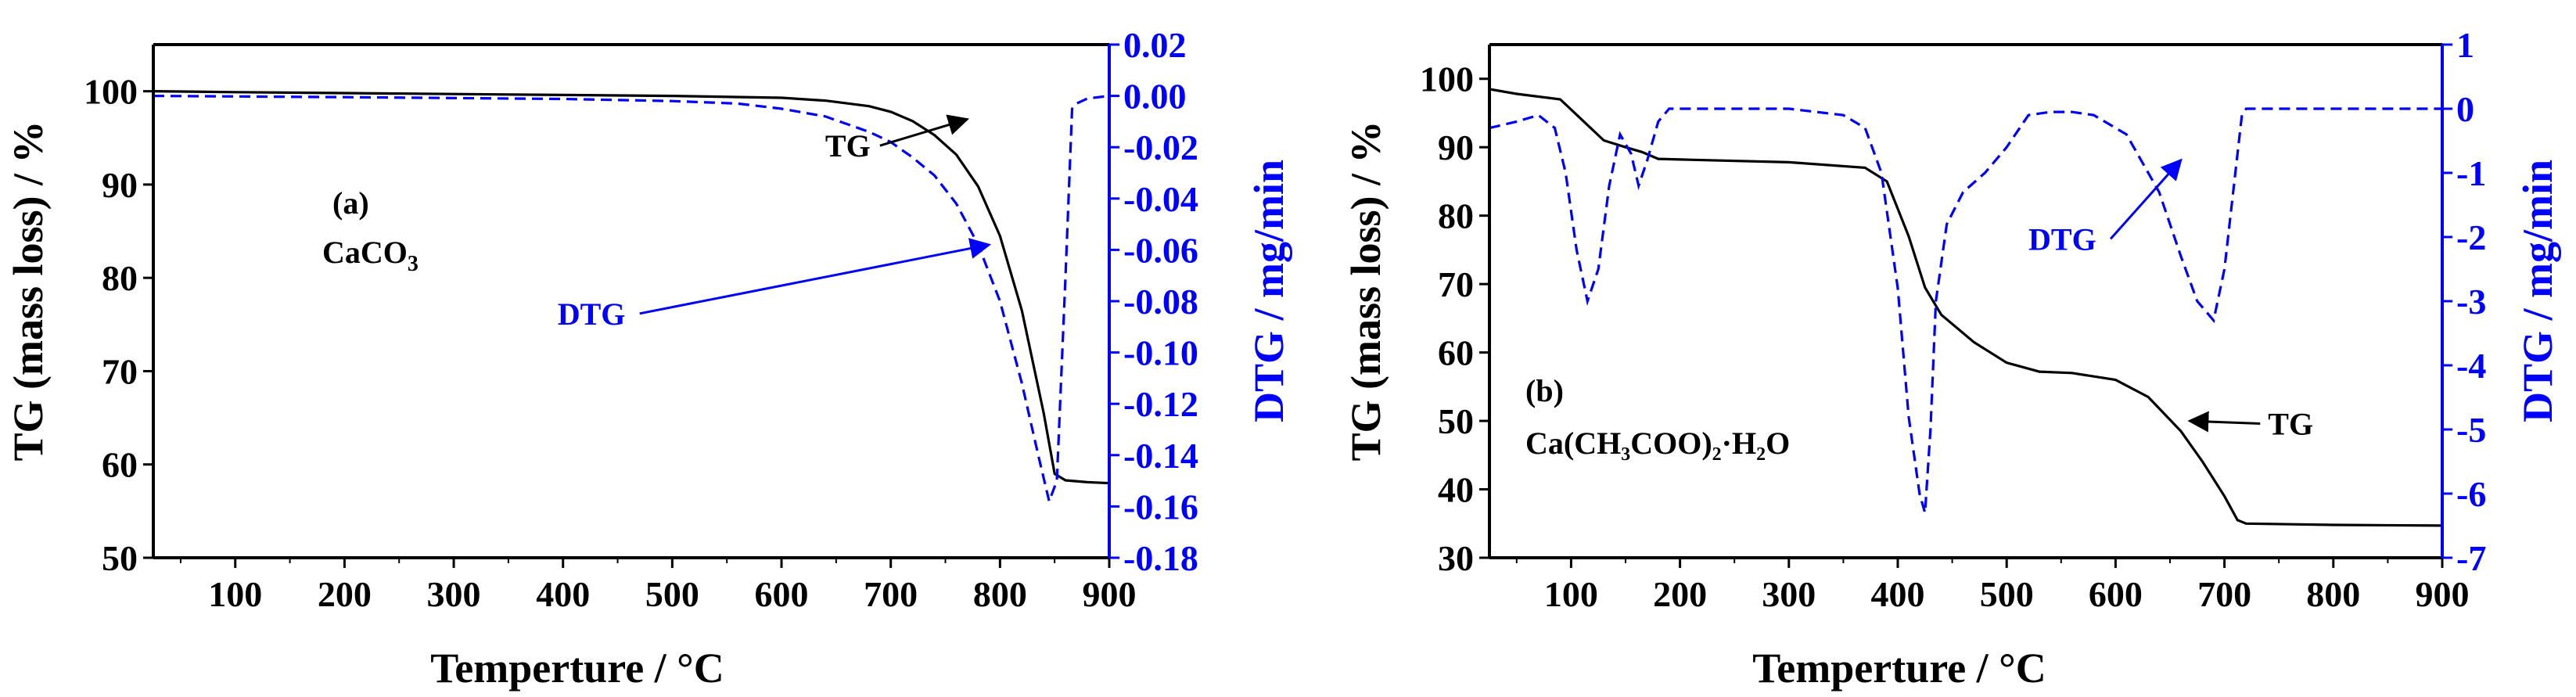 The width and height of the screenshot is (2576, 697). I want to click on panel-a-y2-tick-label: -0.04, so click(1161, 199).